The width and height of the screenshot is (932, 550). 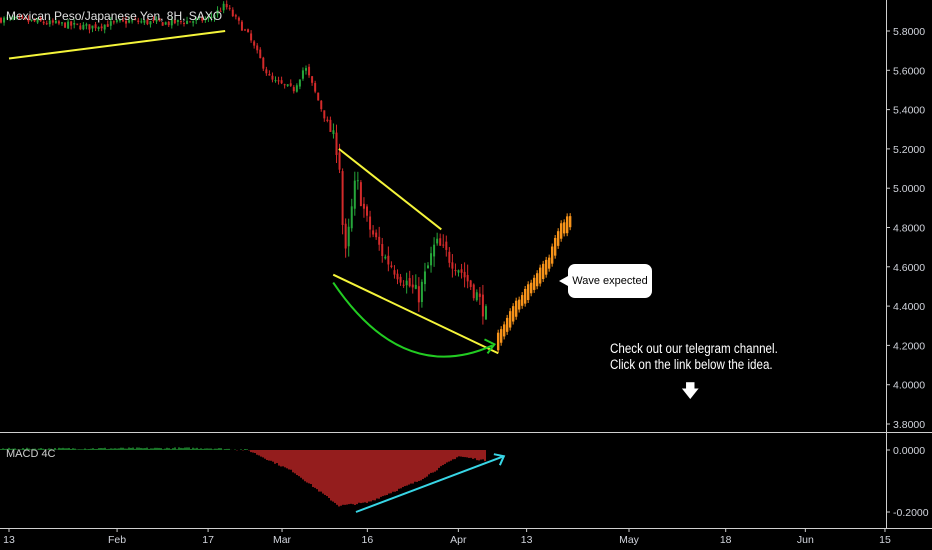 What do you see at coordinates (909, 346) in the screenshot?
I see `price-tick-label: 4.2000` at bounding box center [909, 346].